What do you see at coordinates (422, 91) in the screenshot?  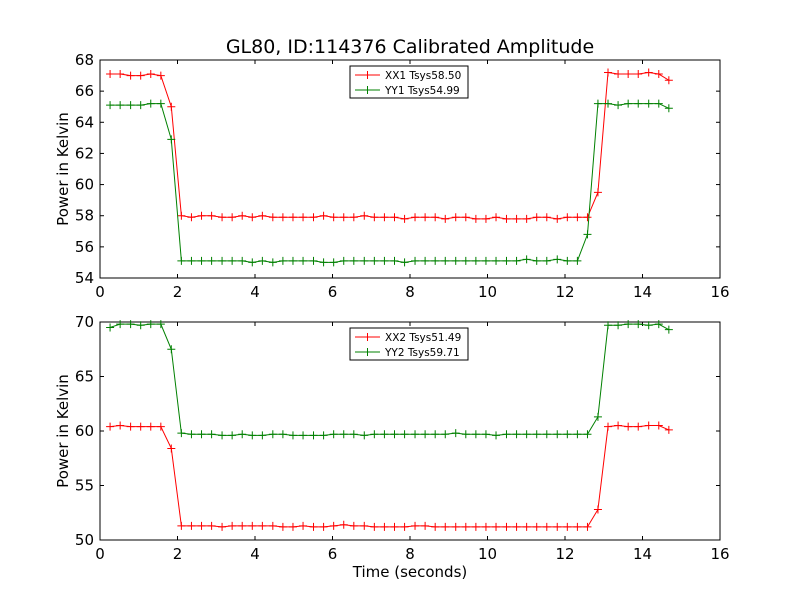 I see `legend-label: YY1 Tsys54.99` at bounding box center [422, 91].